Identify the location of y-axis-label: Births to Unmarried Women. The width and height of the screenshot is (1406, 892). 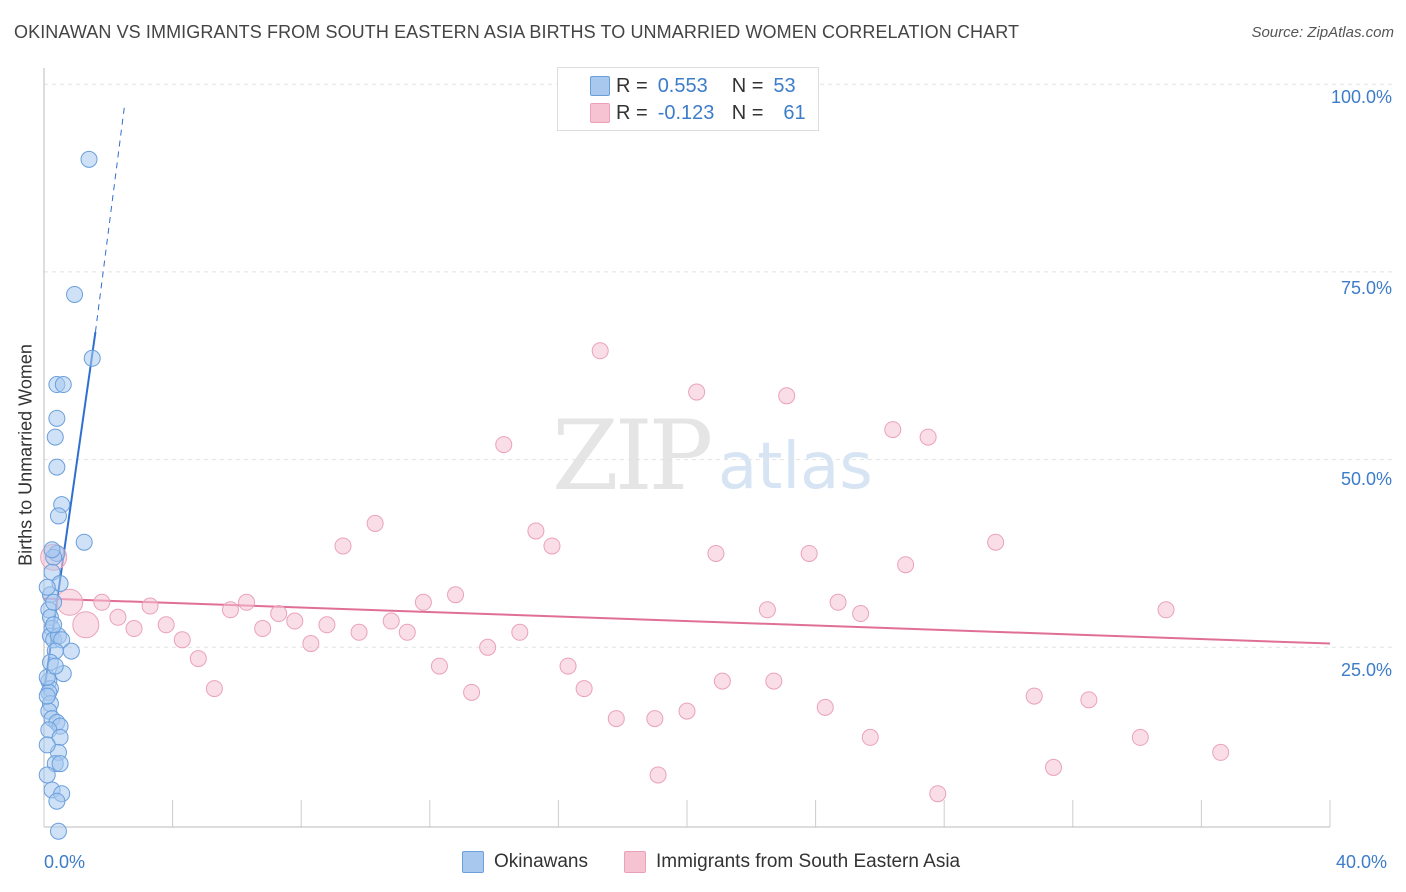
(25, 455).